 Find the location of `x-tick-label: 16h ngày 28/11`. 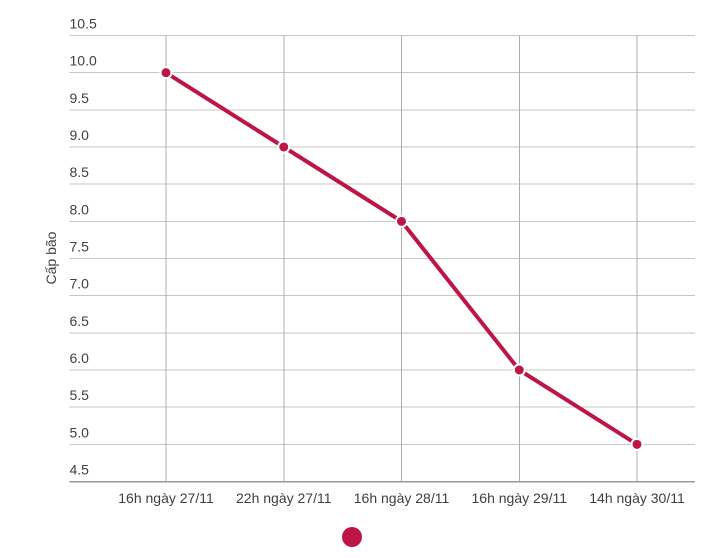

x-tick-label: 16h ngày 28/11 is located at coordinates (402, 498).